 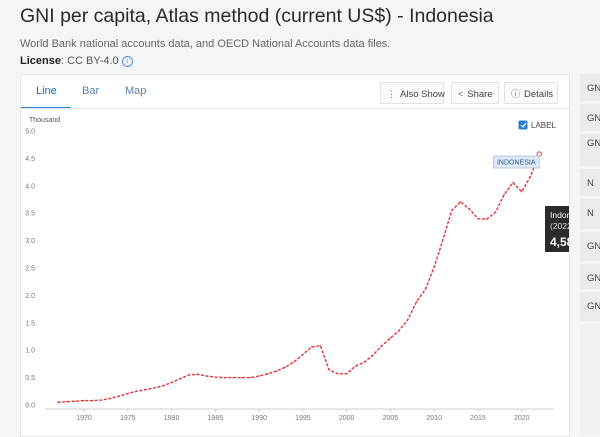 I want to click on tooltip-country: Indonesia, so click(x=559, y=215).